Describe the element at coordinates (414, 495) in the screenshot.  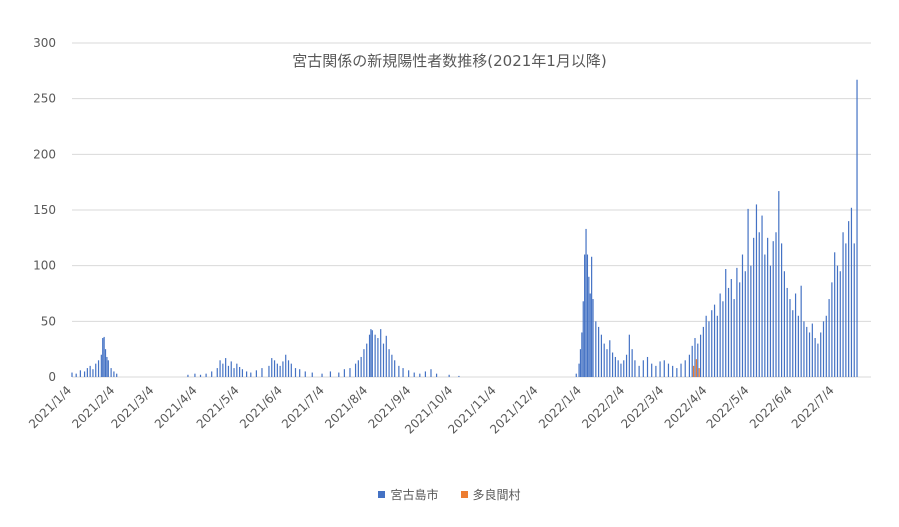
I see `legend-label-0: 宮古島市` at that location.